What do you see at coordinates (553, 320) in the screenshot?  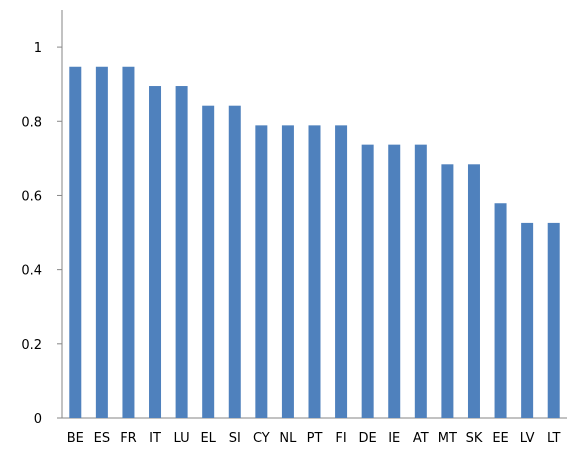 I see `bar-lt` at bounding box center [553, 320].